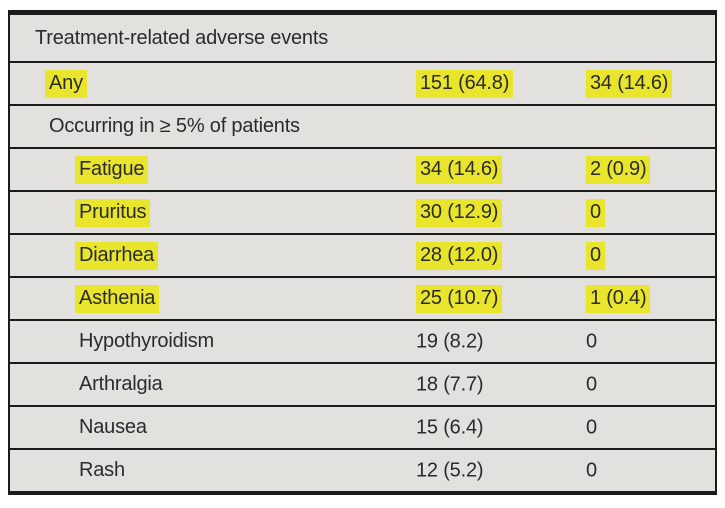 This screenshot has height=508, width=725. I want to click on row-label: Fatigue, so click(112, 169).